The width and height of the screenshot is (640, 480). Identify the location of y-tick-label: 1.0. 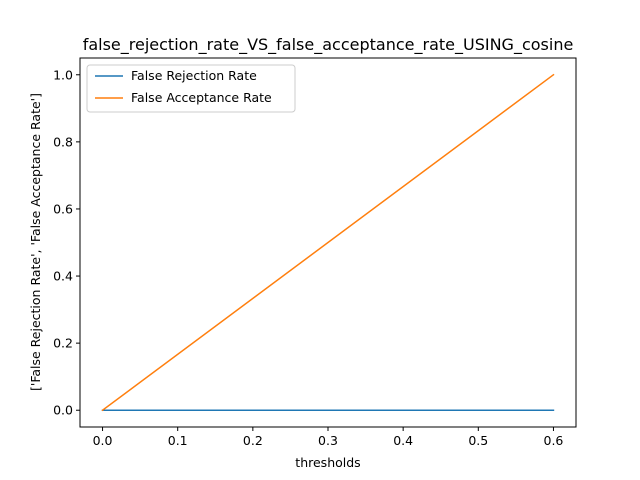
(63, 74).